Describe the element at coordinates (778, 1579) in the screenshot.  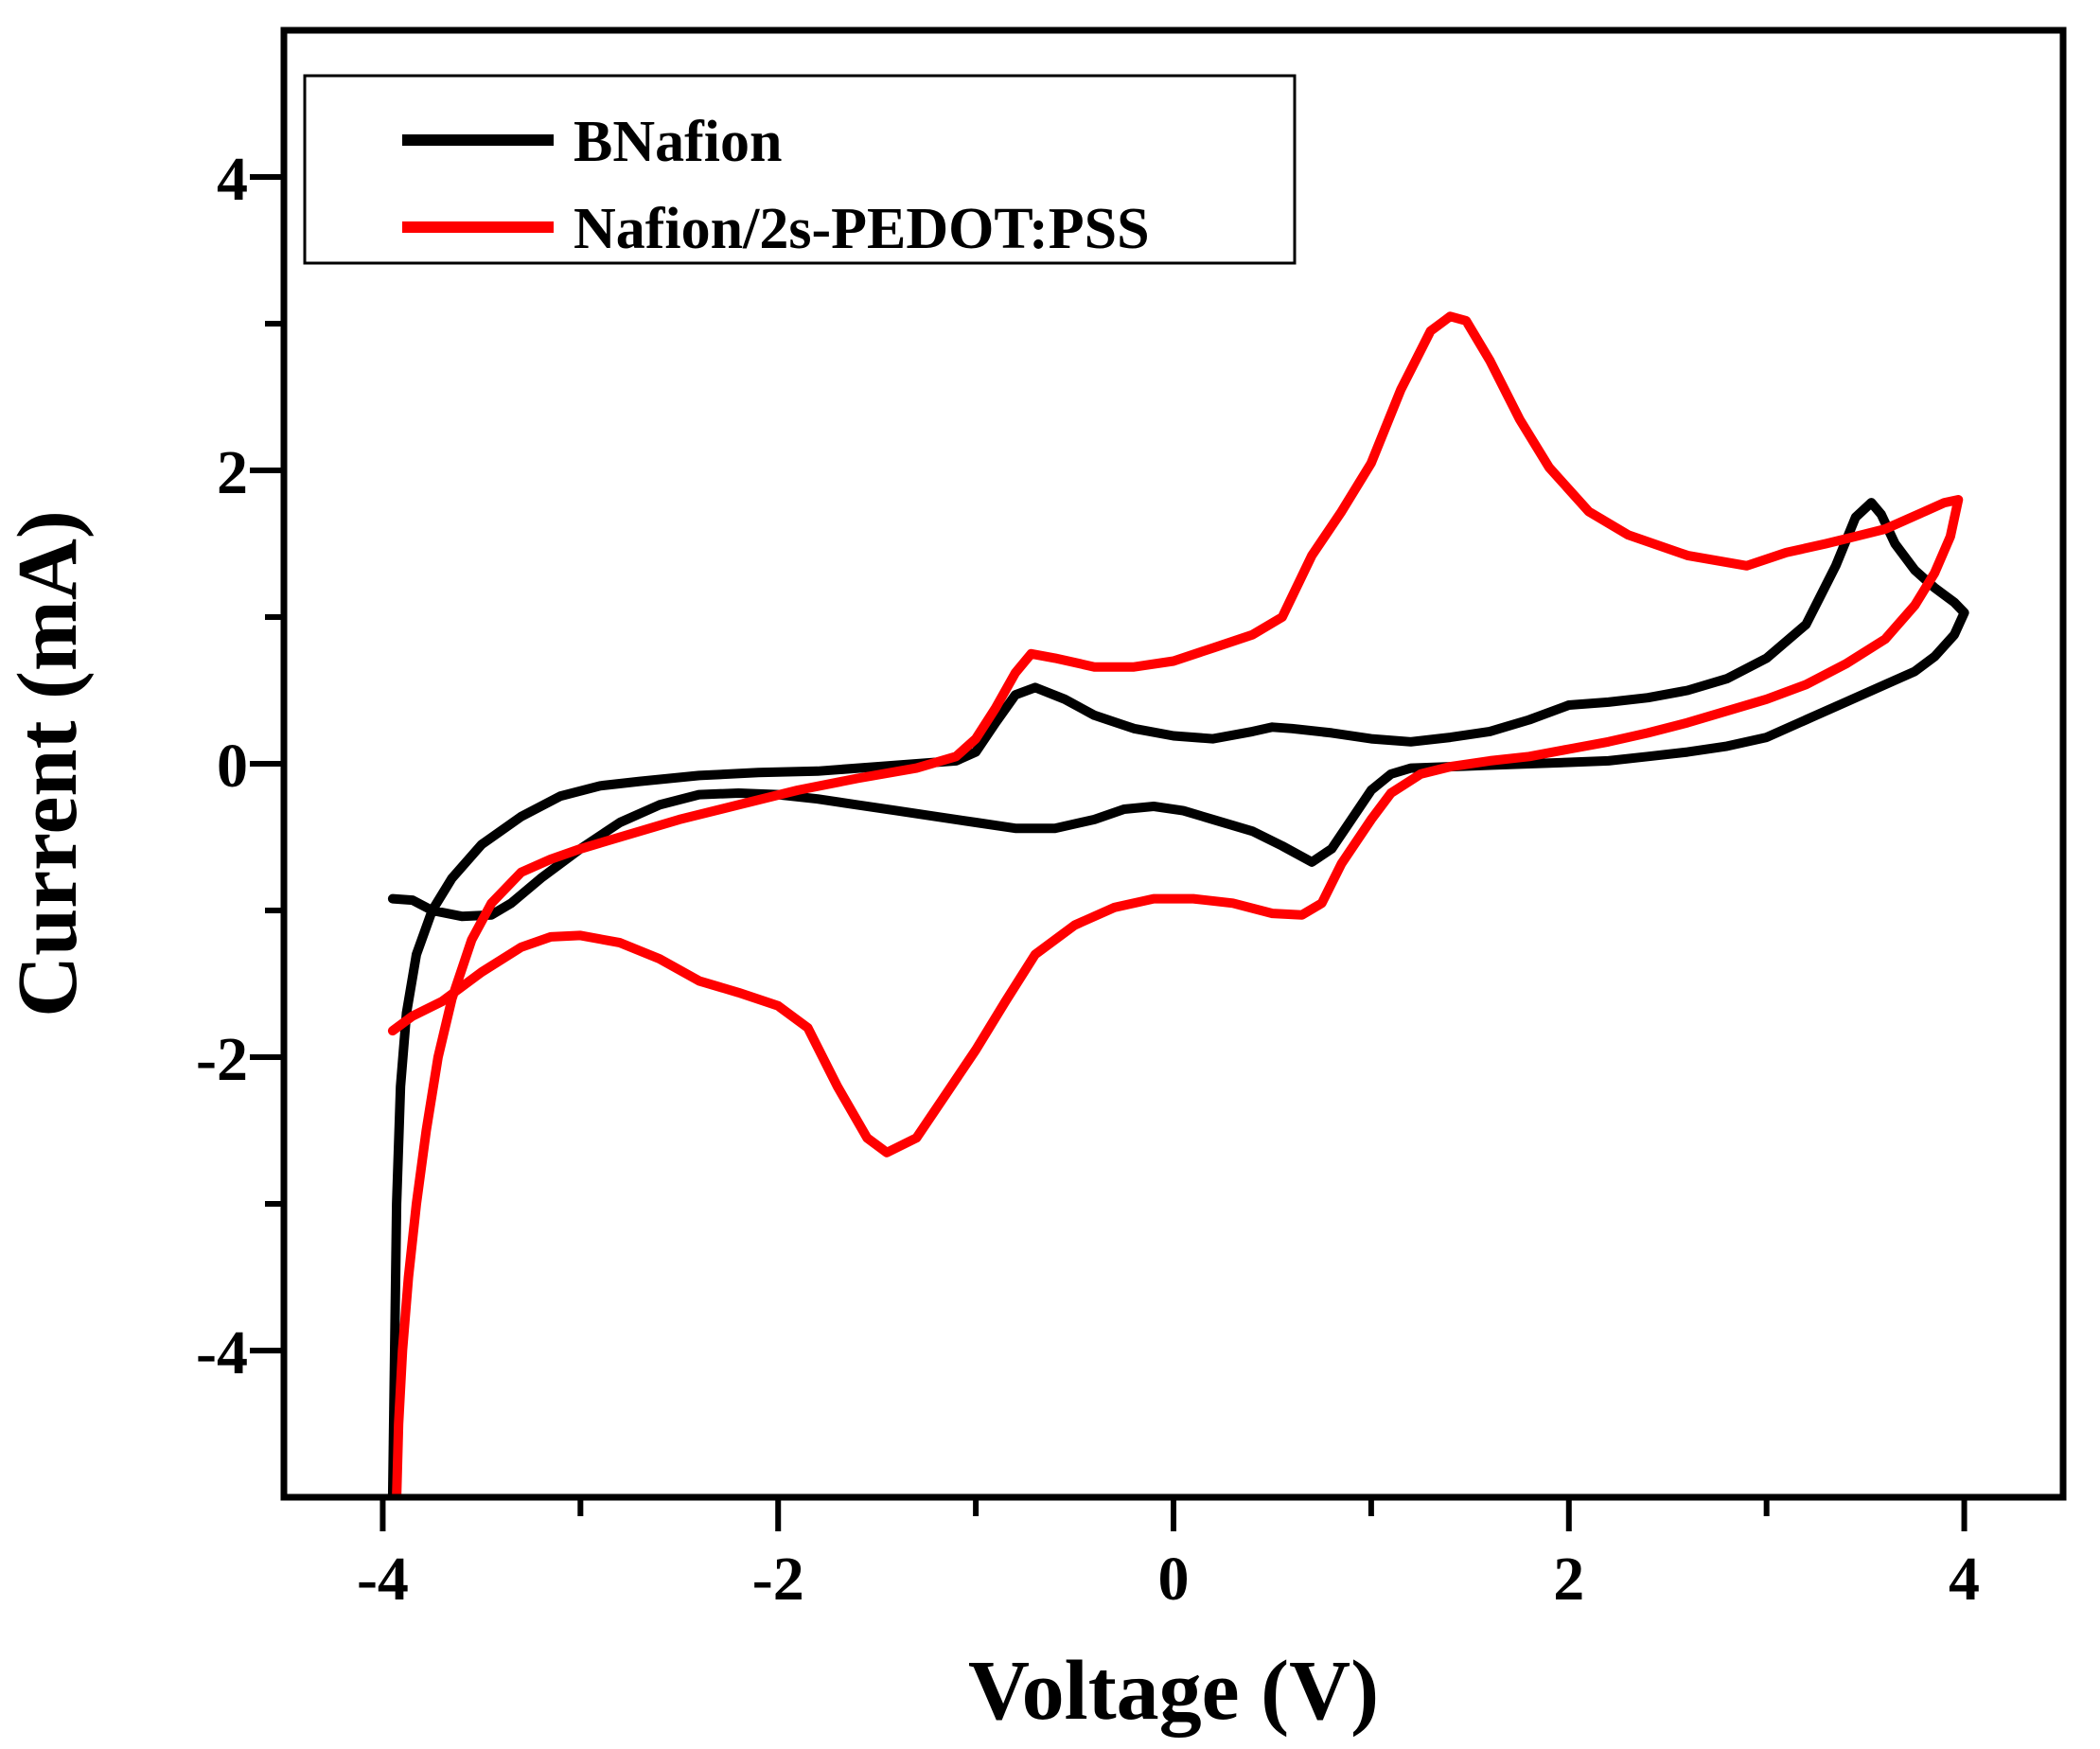
I see `x-tick-label: -2` at that location.